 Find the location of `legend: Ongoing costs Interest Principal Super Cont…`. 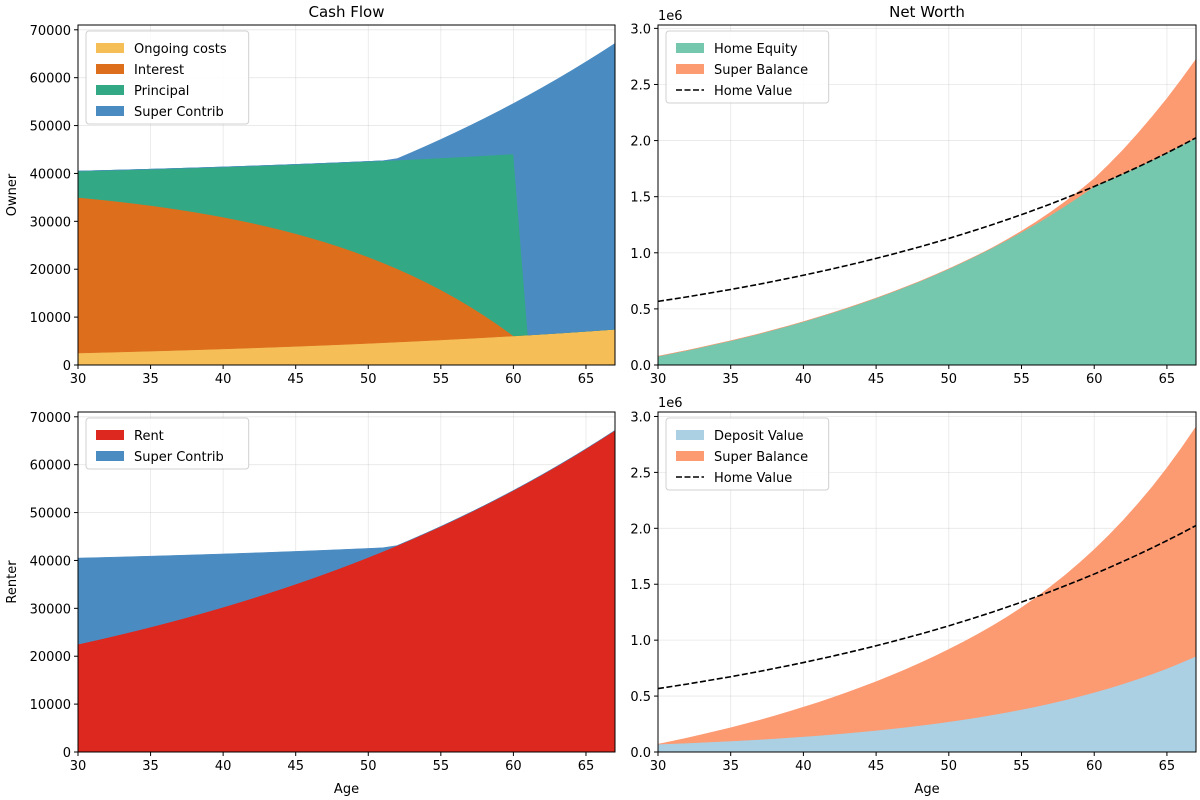

legend: Ongoing costs Interest Principal Super Cont… is located at coordinates (167, 77).